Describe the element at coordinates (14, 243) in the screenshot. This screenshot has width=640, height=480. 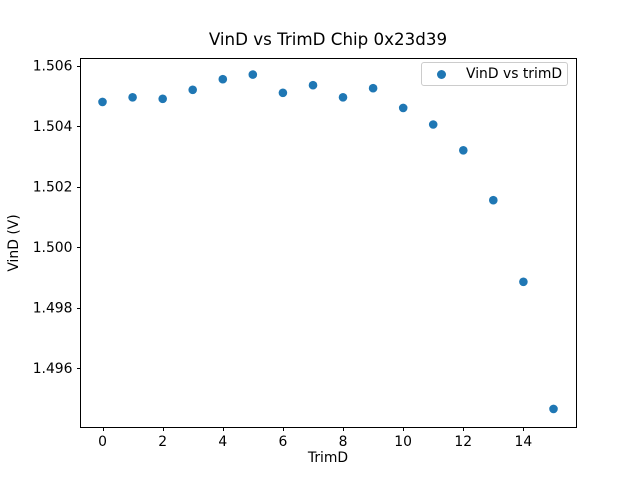
I see `y-axis-label: VinD (V)` at that location.